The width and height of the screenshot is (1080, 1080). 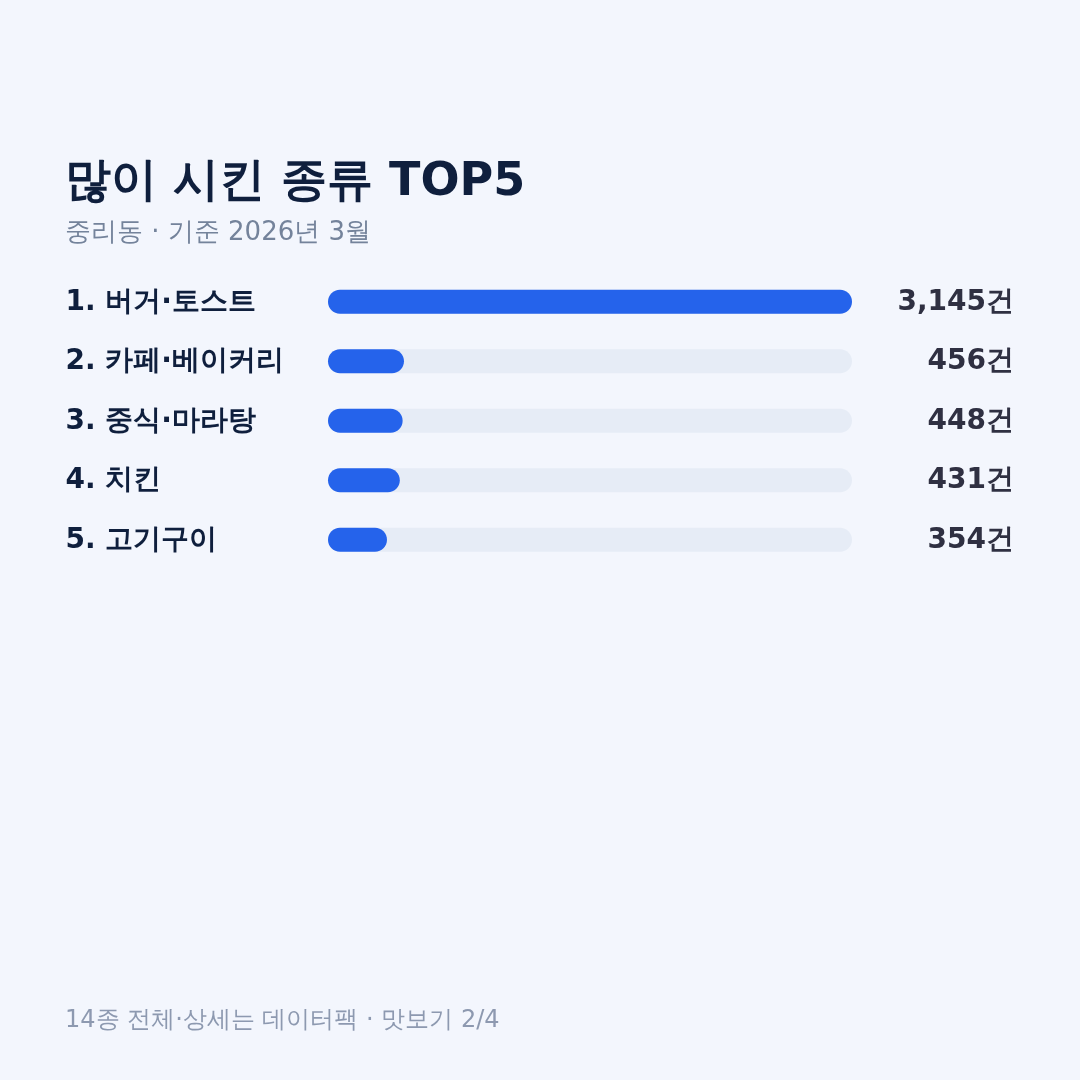 What do you see at coordinates (970, 419) in the screenshot?
I see `data-label: 448건` at bounding box center [970, 419].